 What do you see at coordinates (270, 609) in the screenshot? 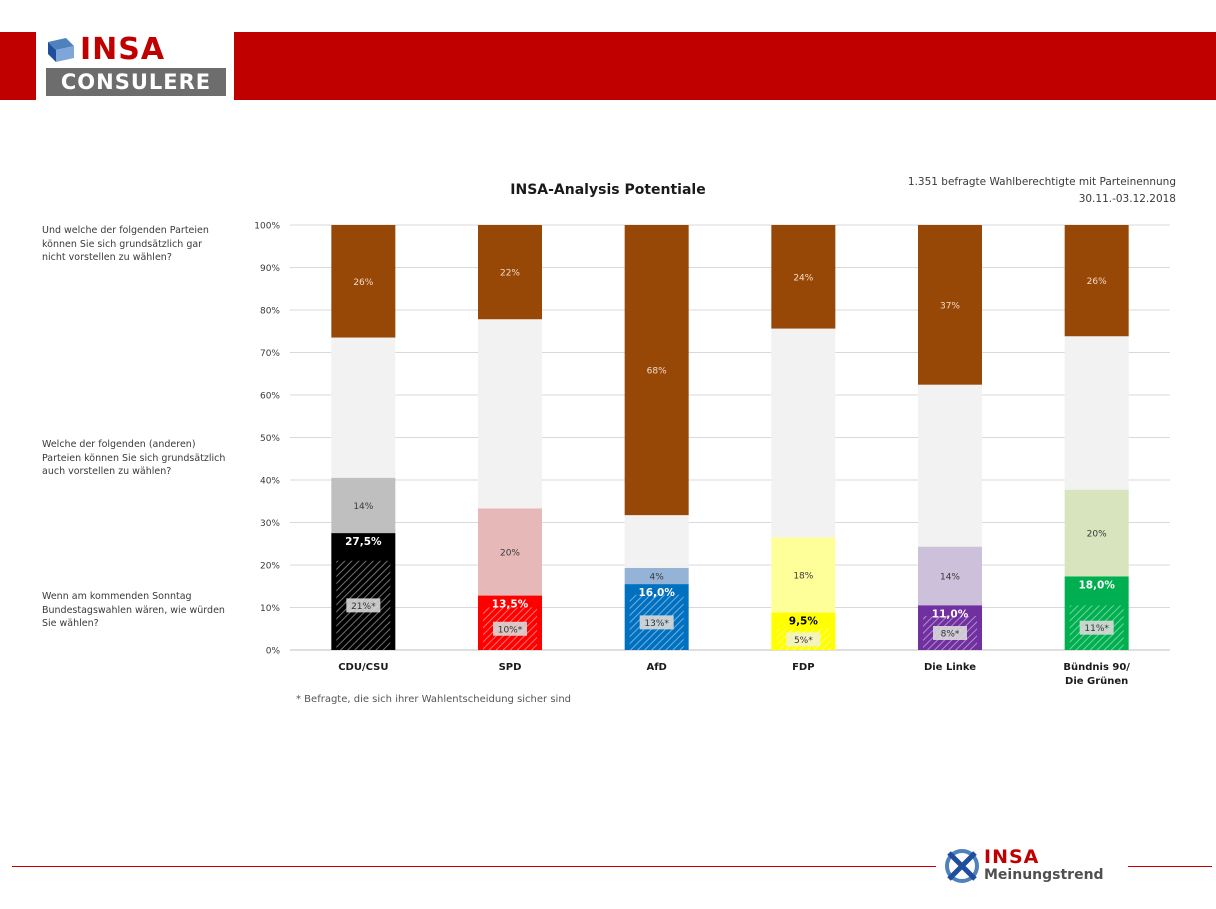
I see `y-tick-label: 10%` at bounding box center [270, 609].